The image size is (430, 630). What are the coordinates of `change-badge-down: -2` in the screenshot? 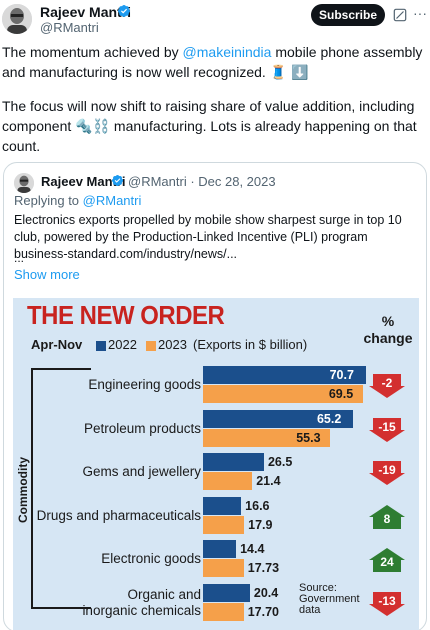 It's located at (387, 386).